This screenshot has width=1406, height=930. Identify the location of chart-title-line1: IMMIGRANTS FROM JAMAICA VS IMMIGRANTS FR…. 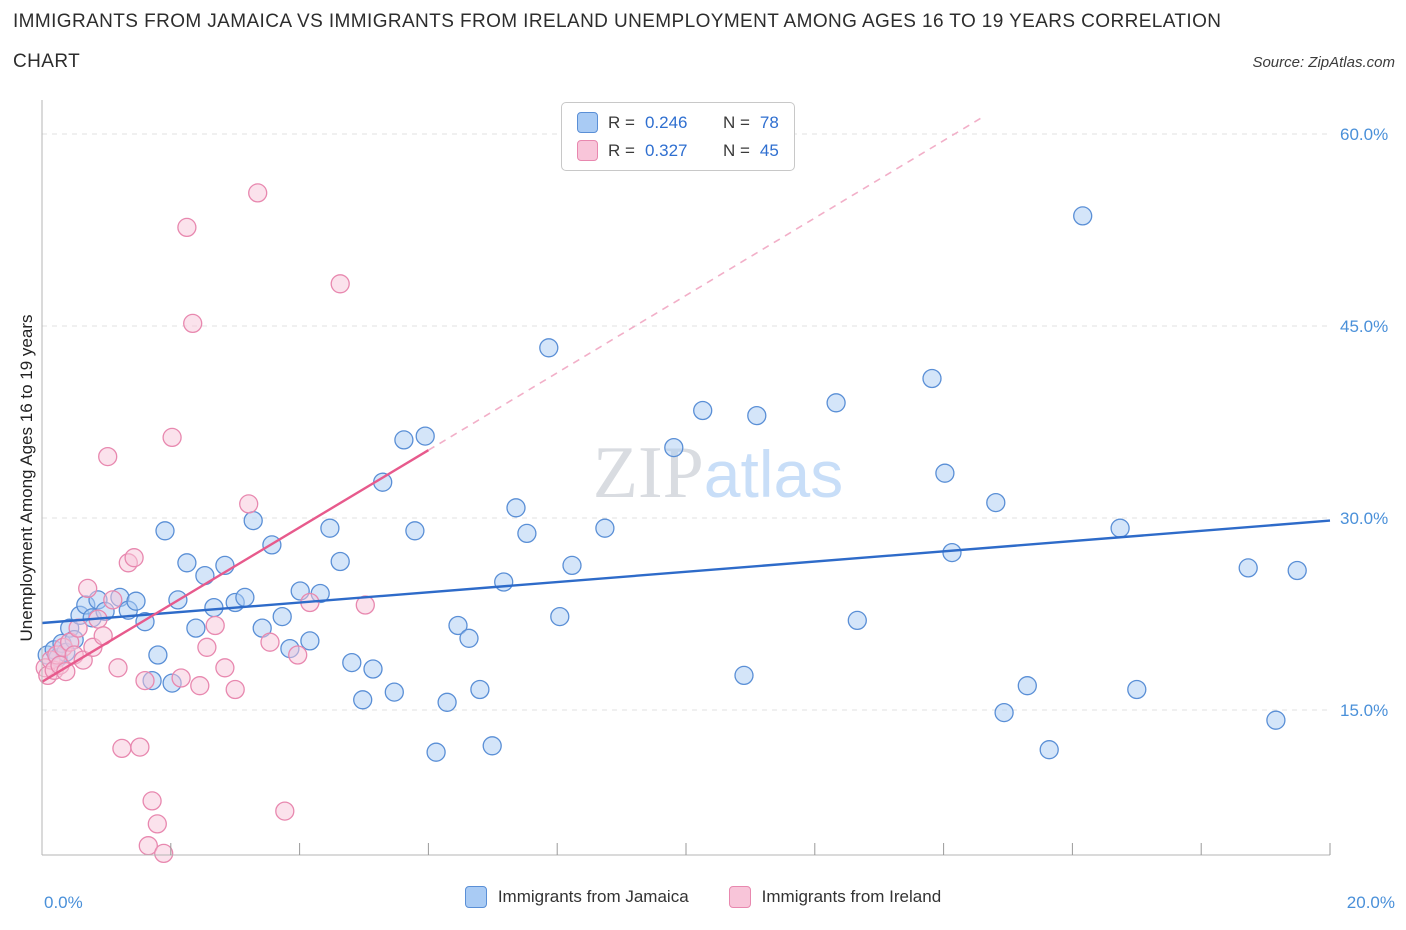
(617, 21).